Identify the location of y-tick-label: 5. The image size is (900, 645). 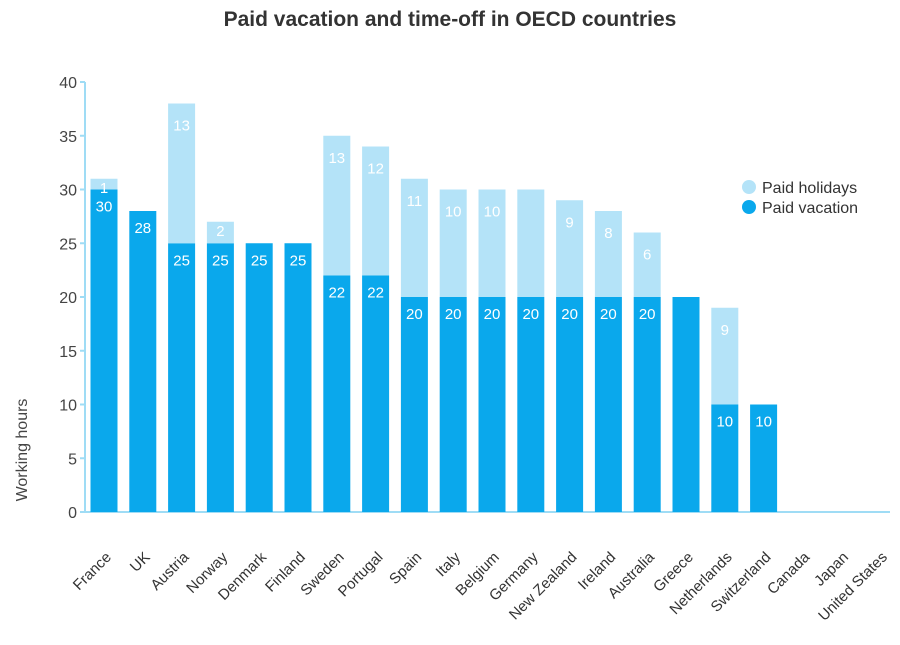
(72, 459).